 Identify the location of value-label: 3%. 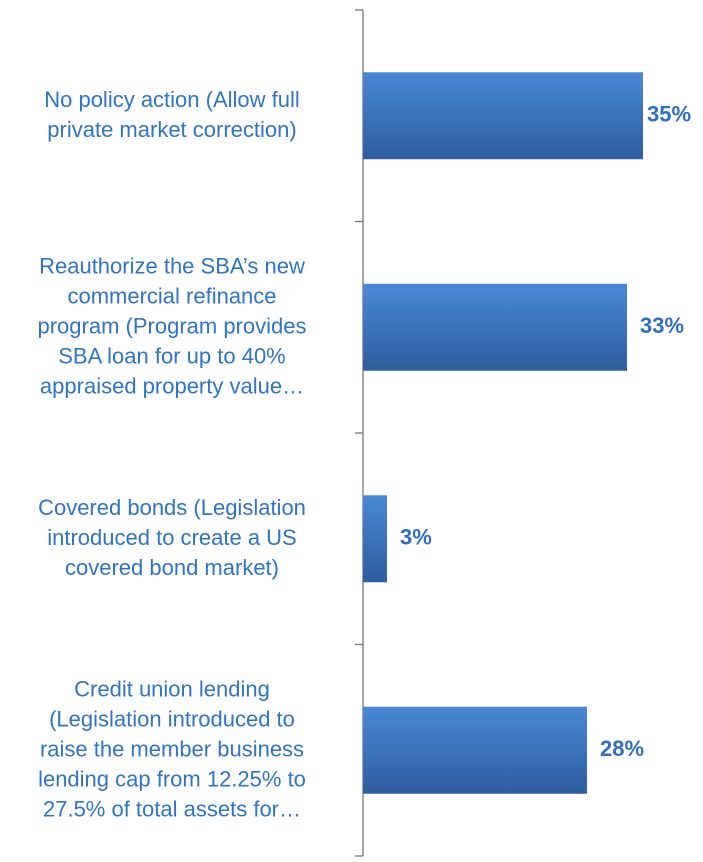
(416, 537).